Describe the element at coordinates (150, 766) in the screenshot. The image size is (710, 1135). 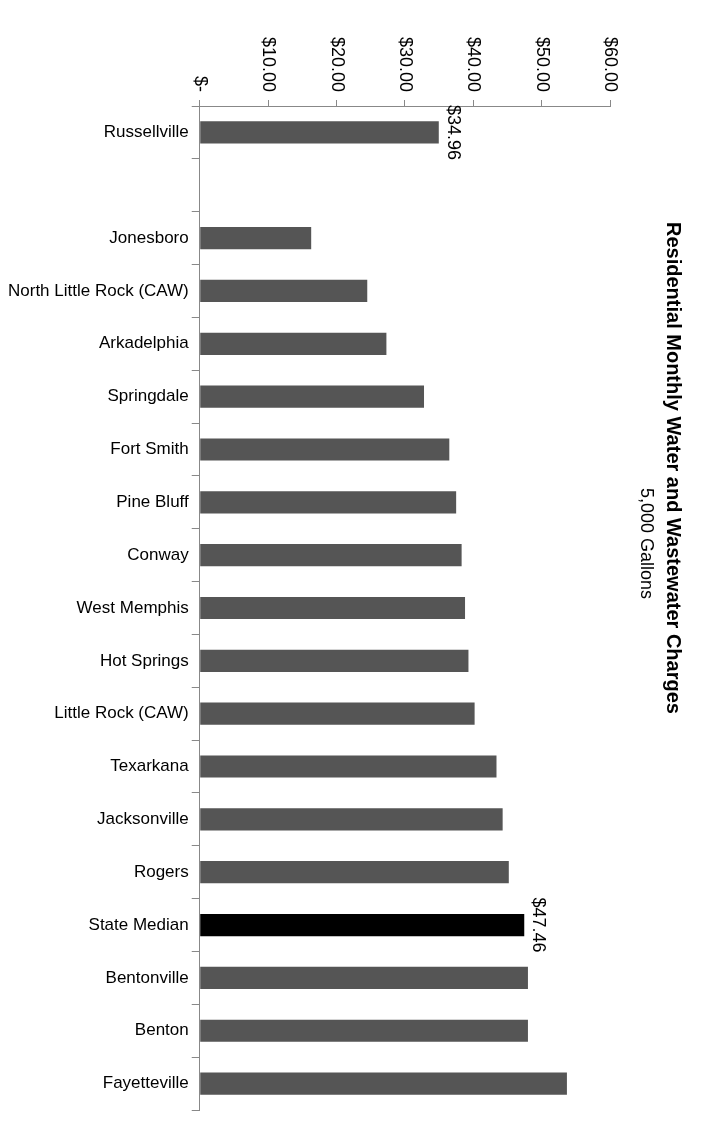
I see `y-tick-label: Texarkana` at that location.